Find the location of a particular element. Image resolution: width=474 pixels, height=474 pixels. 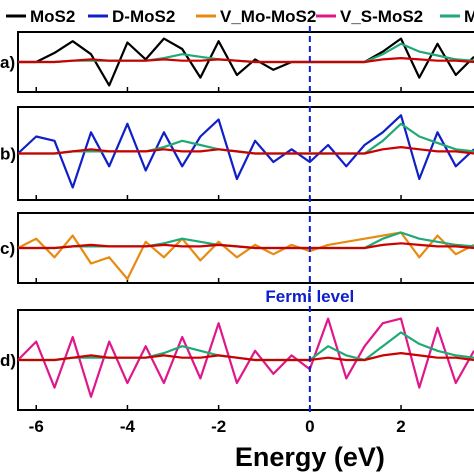

legend-item: V_S-MoS2 is located at coordinates (369, 16).